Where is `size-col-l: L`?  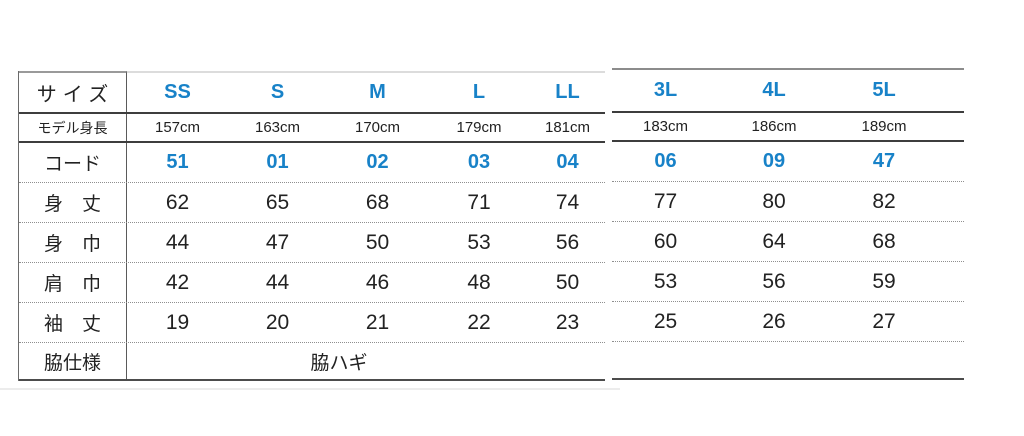 size-col-l: L is located at coordinates (479, 91).